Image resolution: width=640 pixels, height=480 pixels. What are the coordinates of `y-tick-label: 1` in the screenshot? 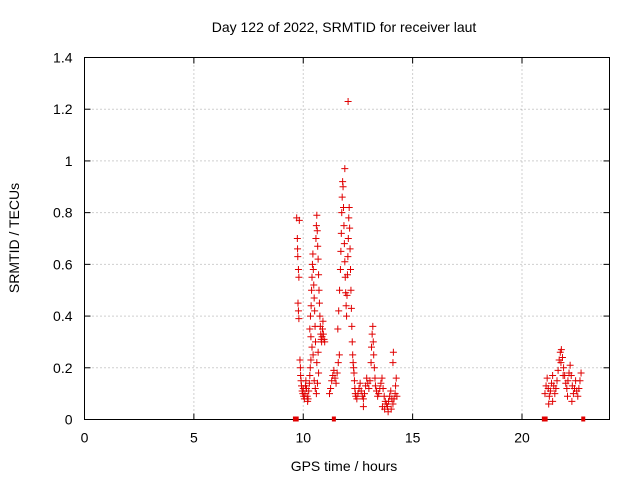 It's located at (69, 161).